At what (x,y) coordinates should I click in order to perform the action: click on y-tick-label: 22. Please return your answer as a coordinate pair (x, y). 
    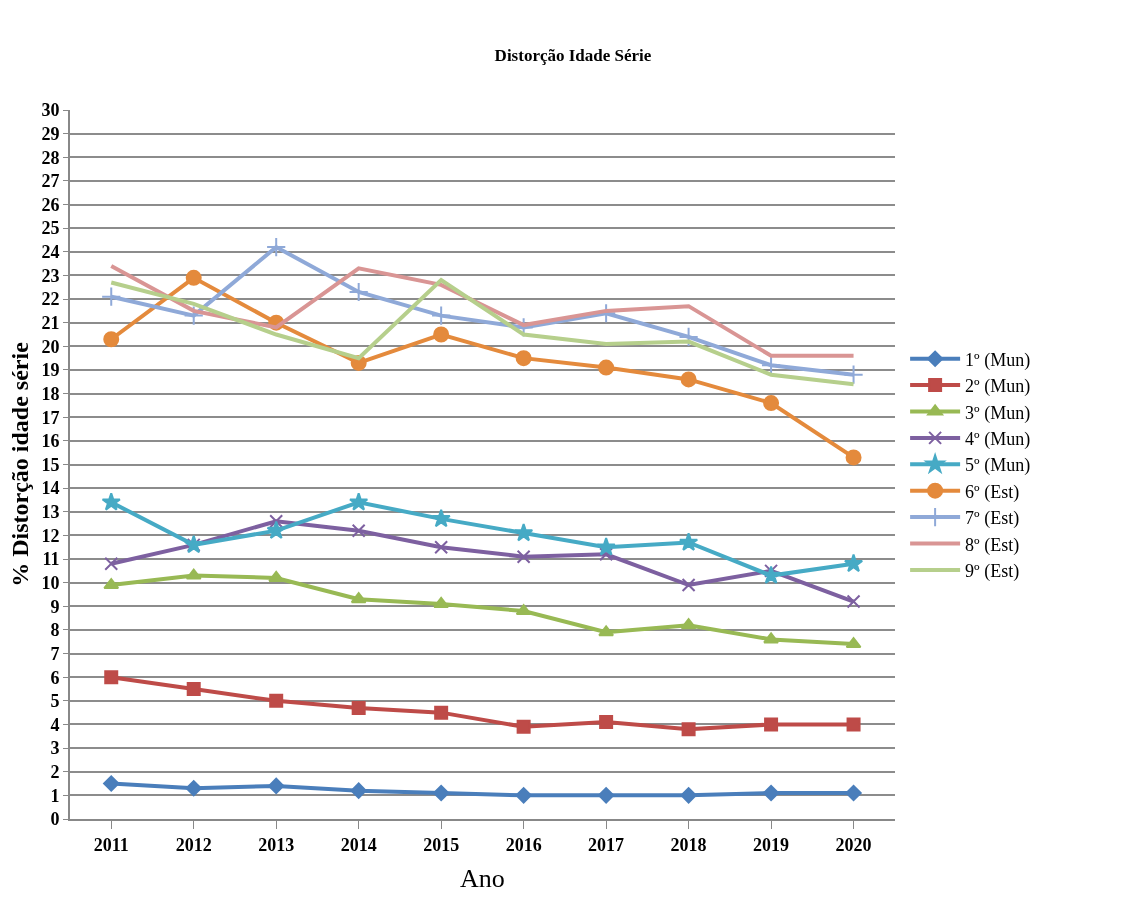
    Looking at the image, I should click on (50, 299).